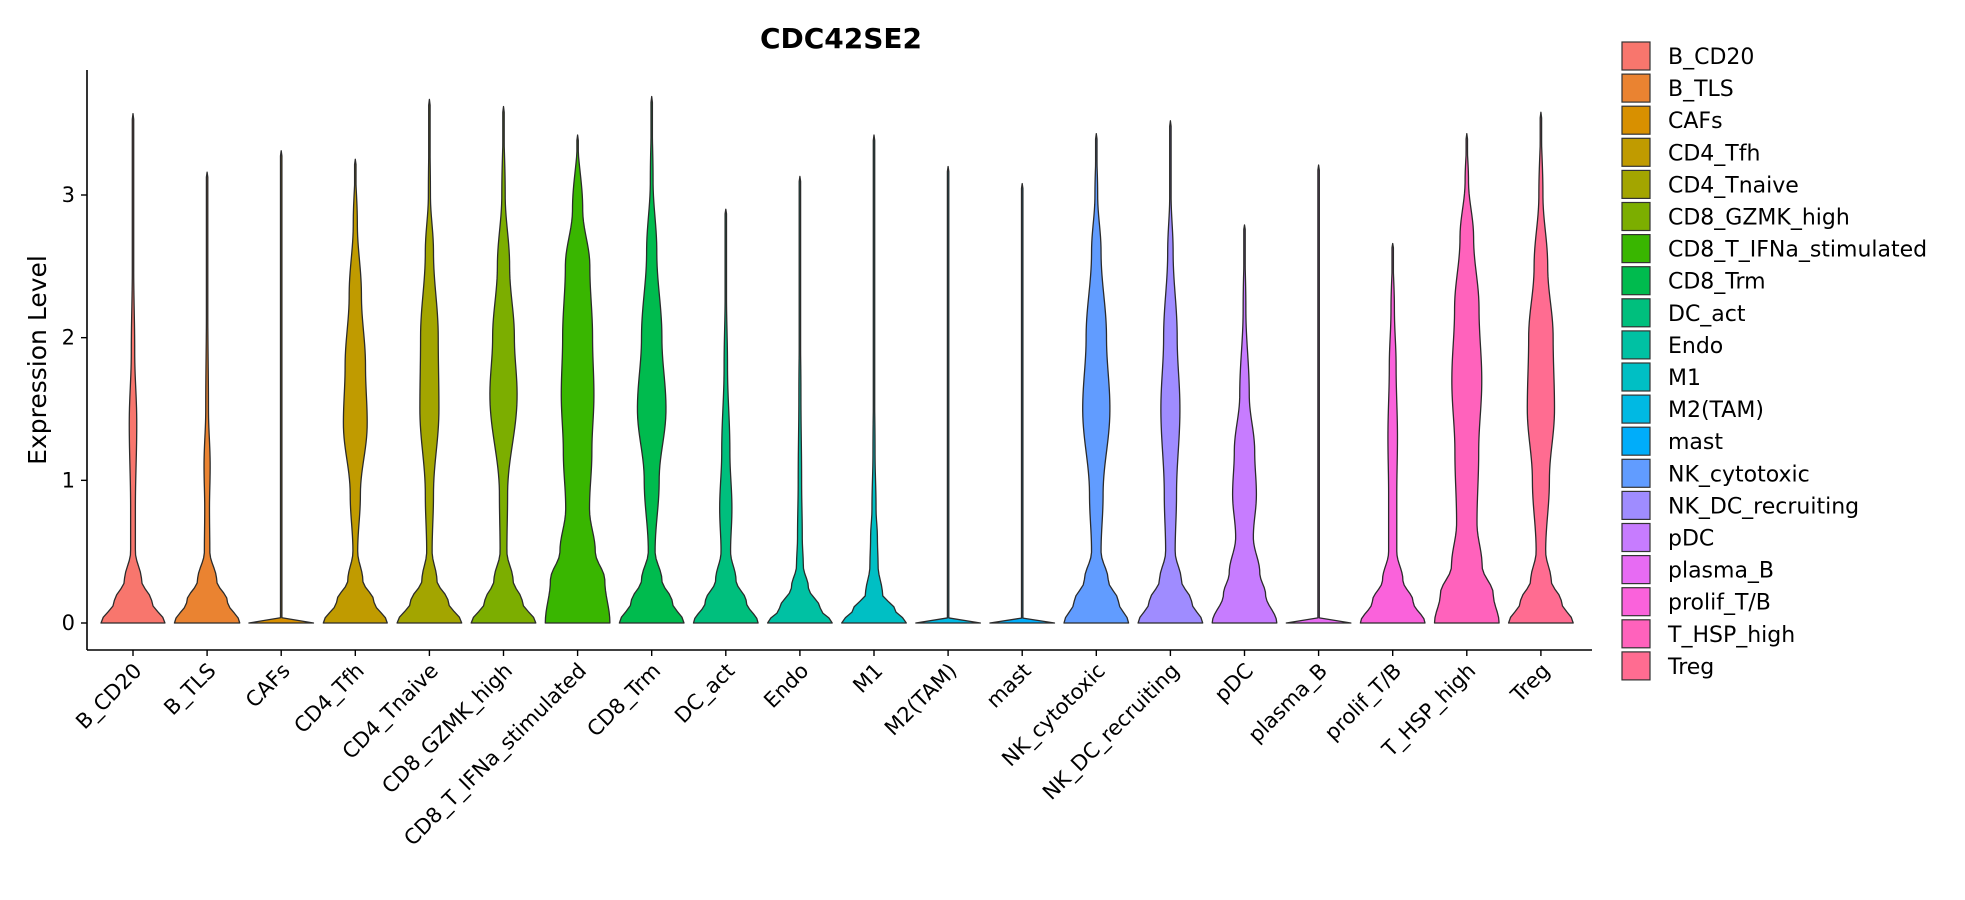 The image size is (1965, 900). What do you see at coordinates (1716, 410) in the screenshot?
I see `legend-label: M2(TAM)` at bounding box center [1716, 410].